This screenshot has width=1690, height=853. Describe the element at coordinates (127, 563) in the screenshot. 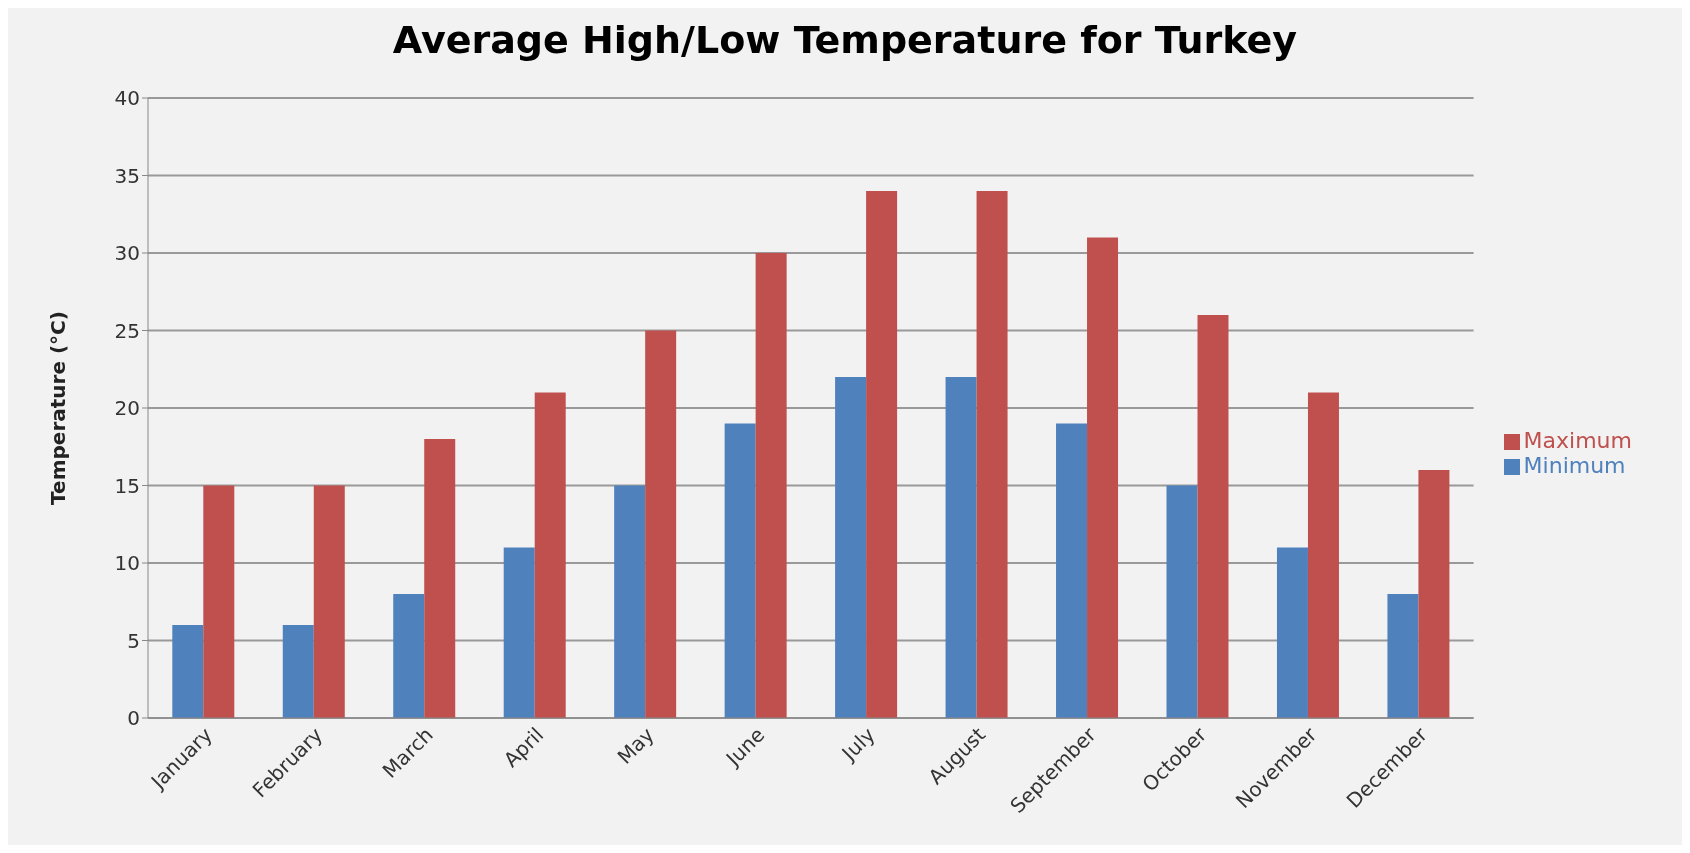

I see `y-tick-label: 10` at that location.